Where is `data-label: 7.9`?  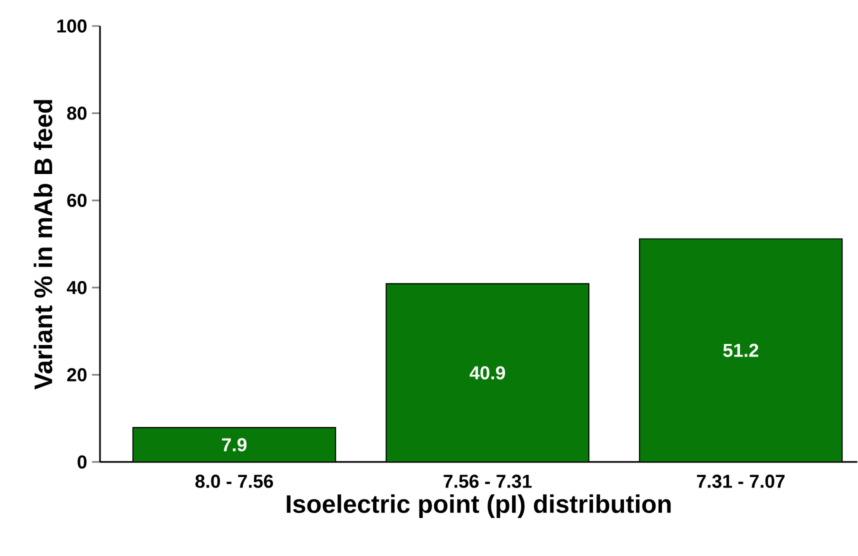
data-label: 7.9 is located at coordinates (234, 445).